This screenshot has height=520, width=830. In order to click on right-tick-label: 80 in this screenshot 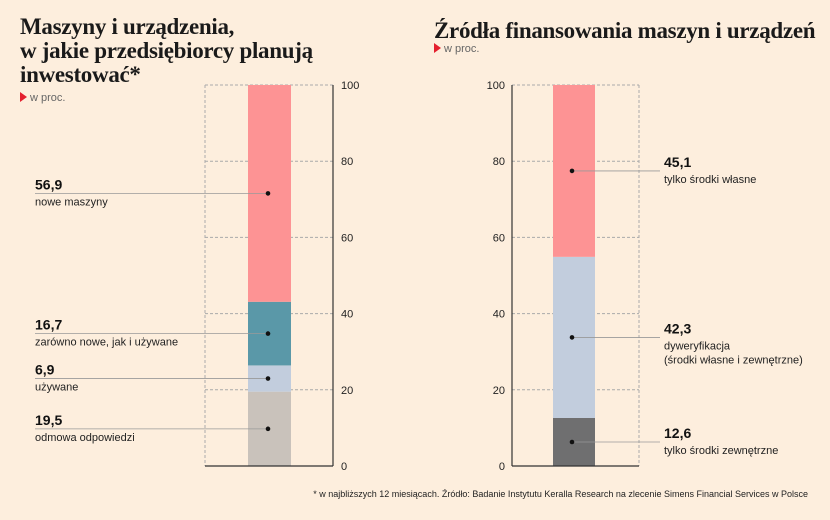, I will do `click(499, 162)`.